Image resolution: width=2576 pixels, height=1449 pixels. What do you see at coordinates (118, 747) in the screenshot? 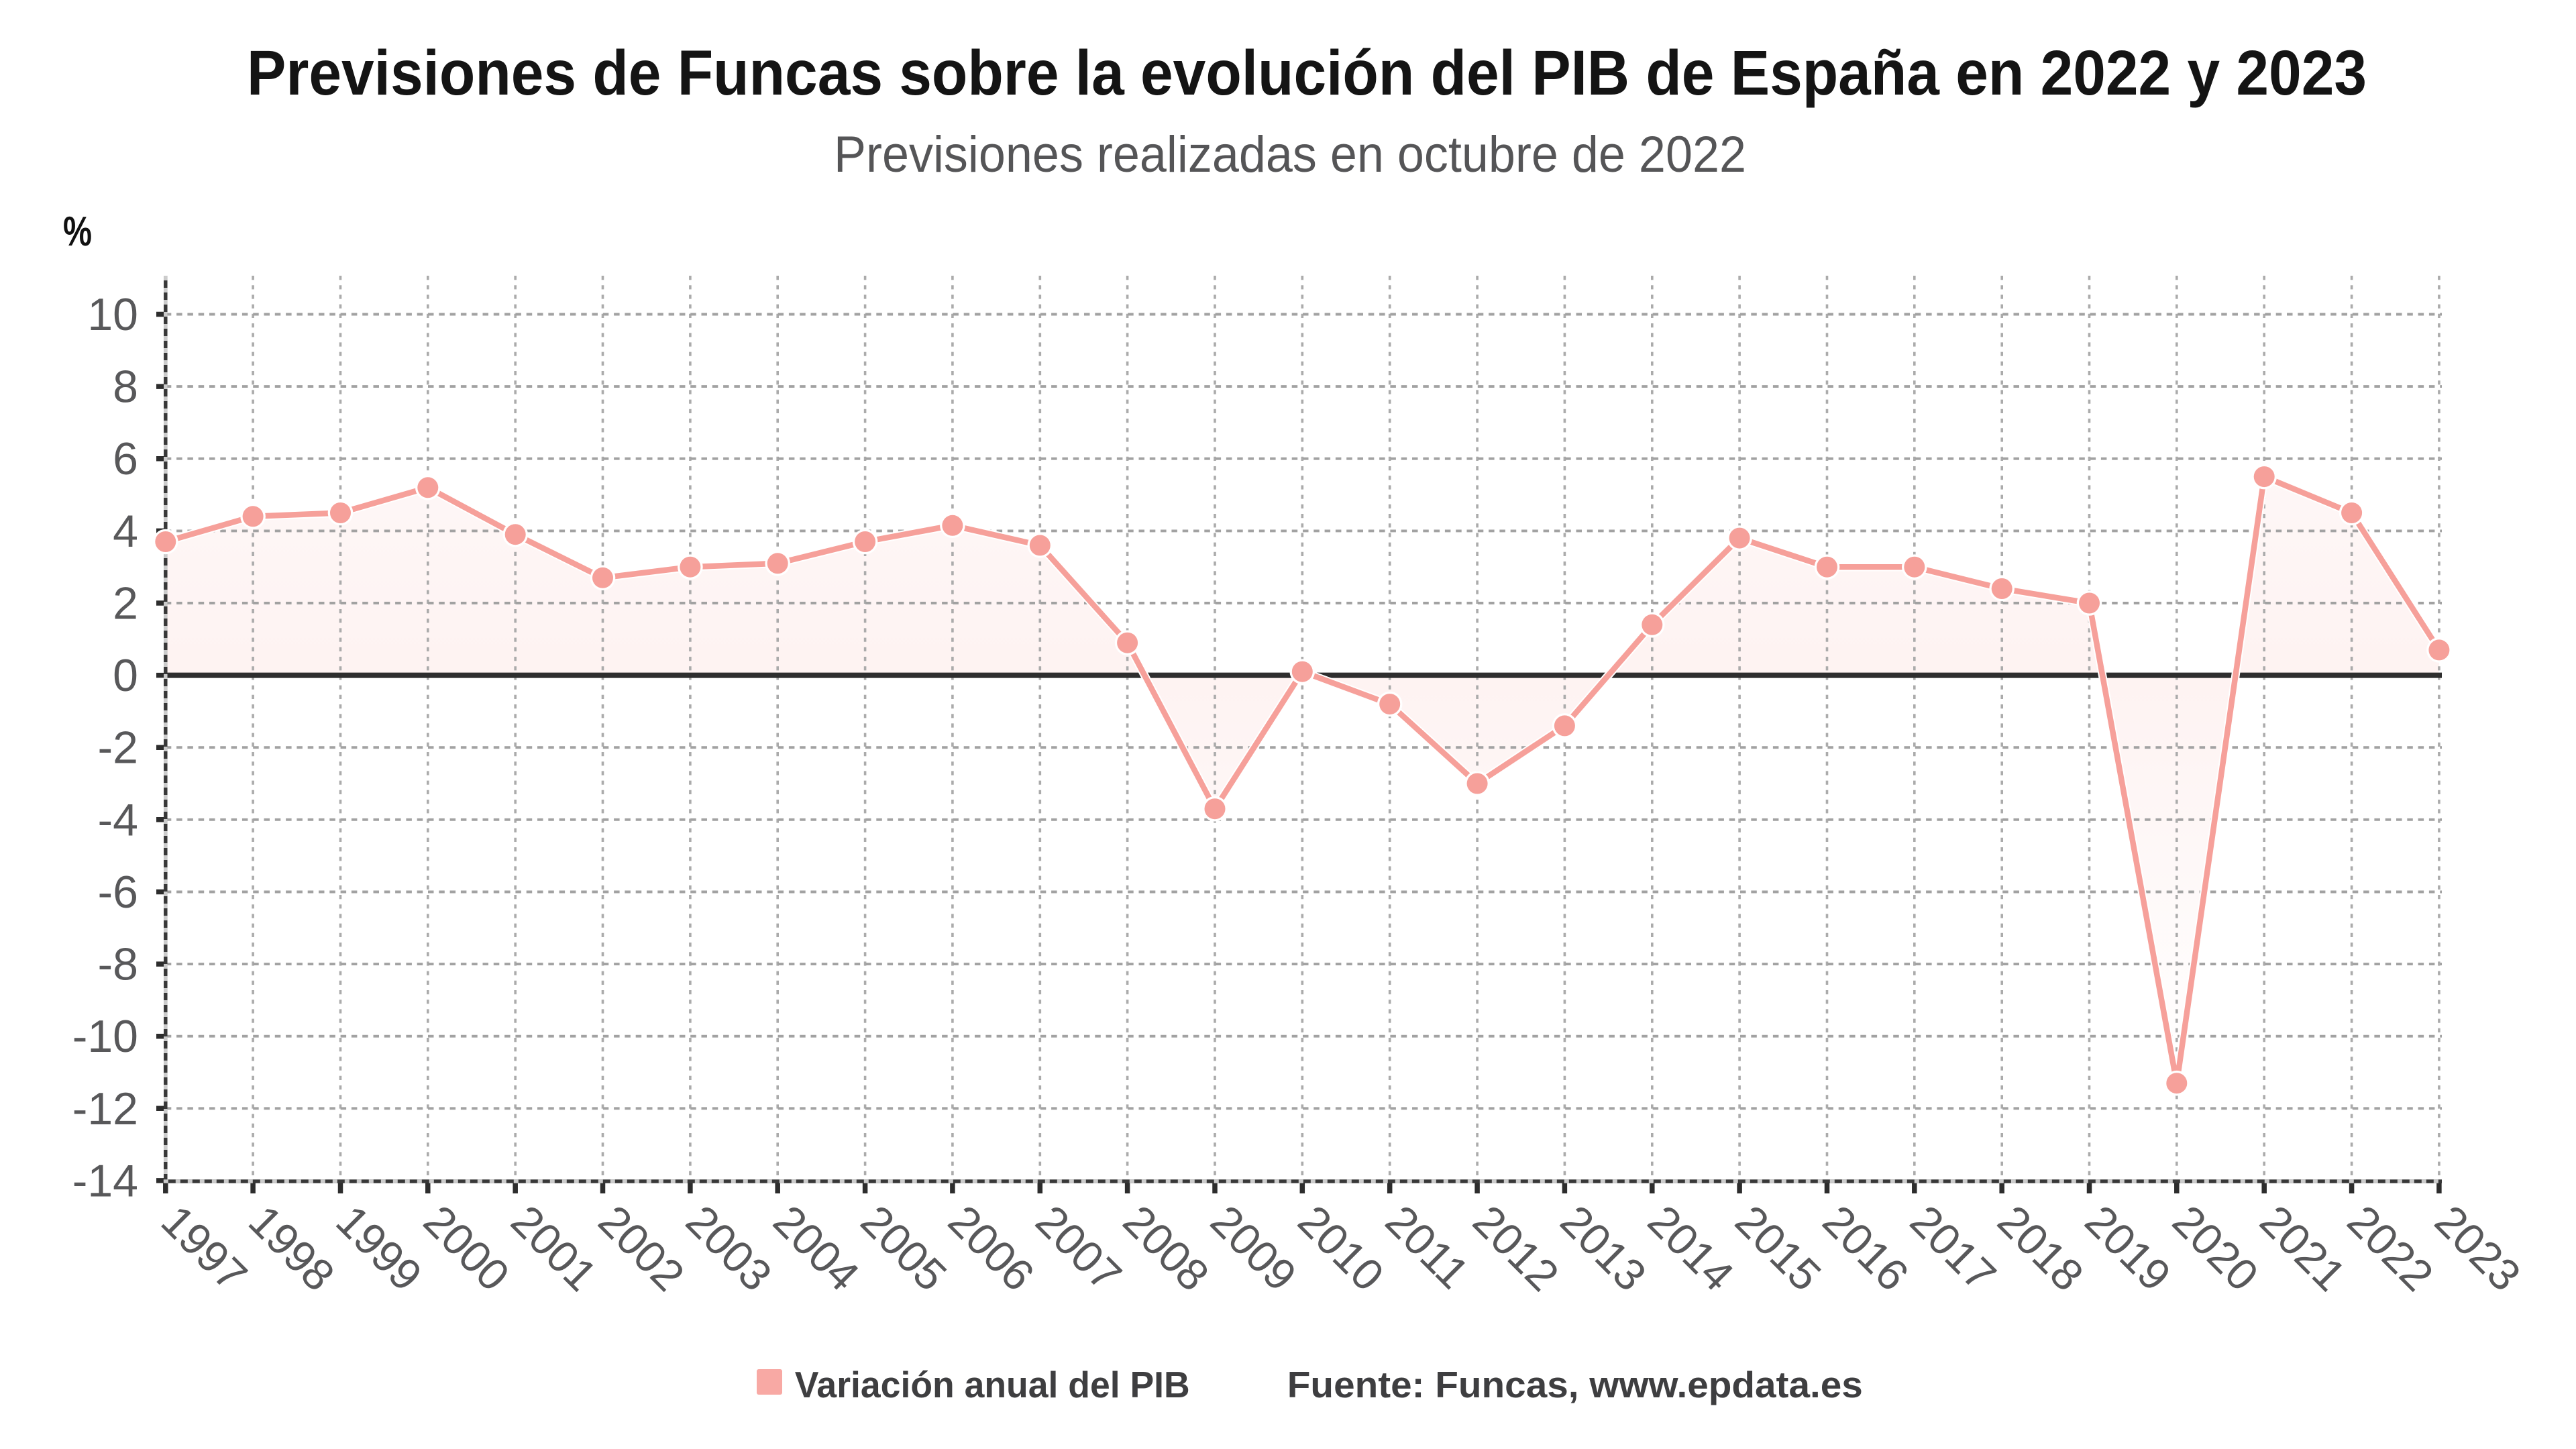
I see `svg-text: -2` at bounding box center [118, 747].